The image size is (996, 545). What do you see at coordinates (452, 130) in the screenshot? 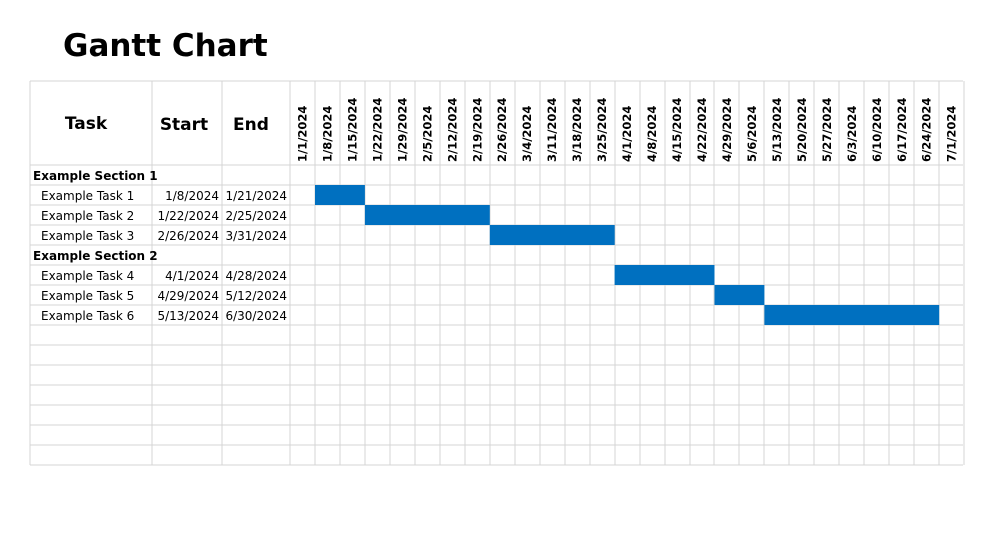
I see `timeline-tick-label: 2/12/2024` at bounding box center [452, 130].